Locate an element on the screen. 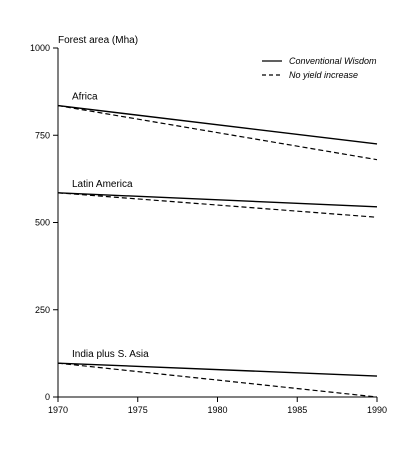  group-label: Africa is located at coordinates (85, 97).